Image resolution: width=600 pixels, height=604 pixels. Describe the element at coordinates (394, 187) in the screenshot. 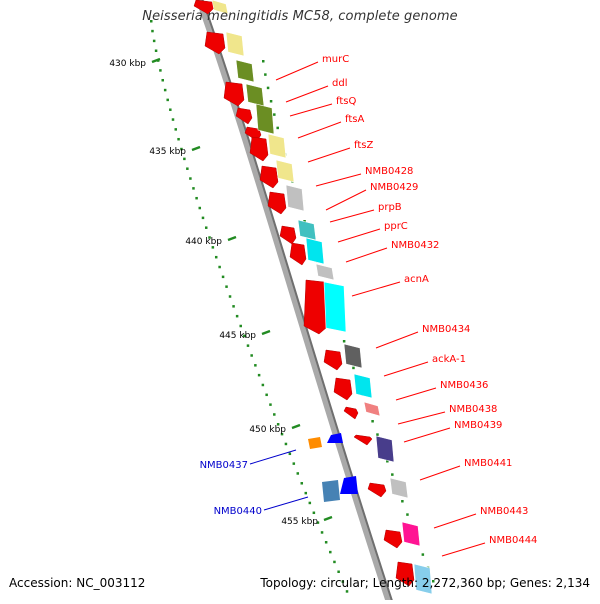

I see `gene-label: NMB0429` at that location.